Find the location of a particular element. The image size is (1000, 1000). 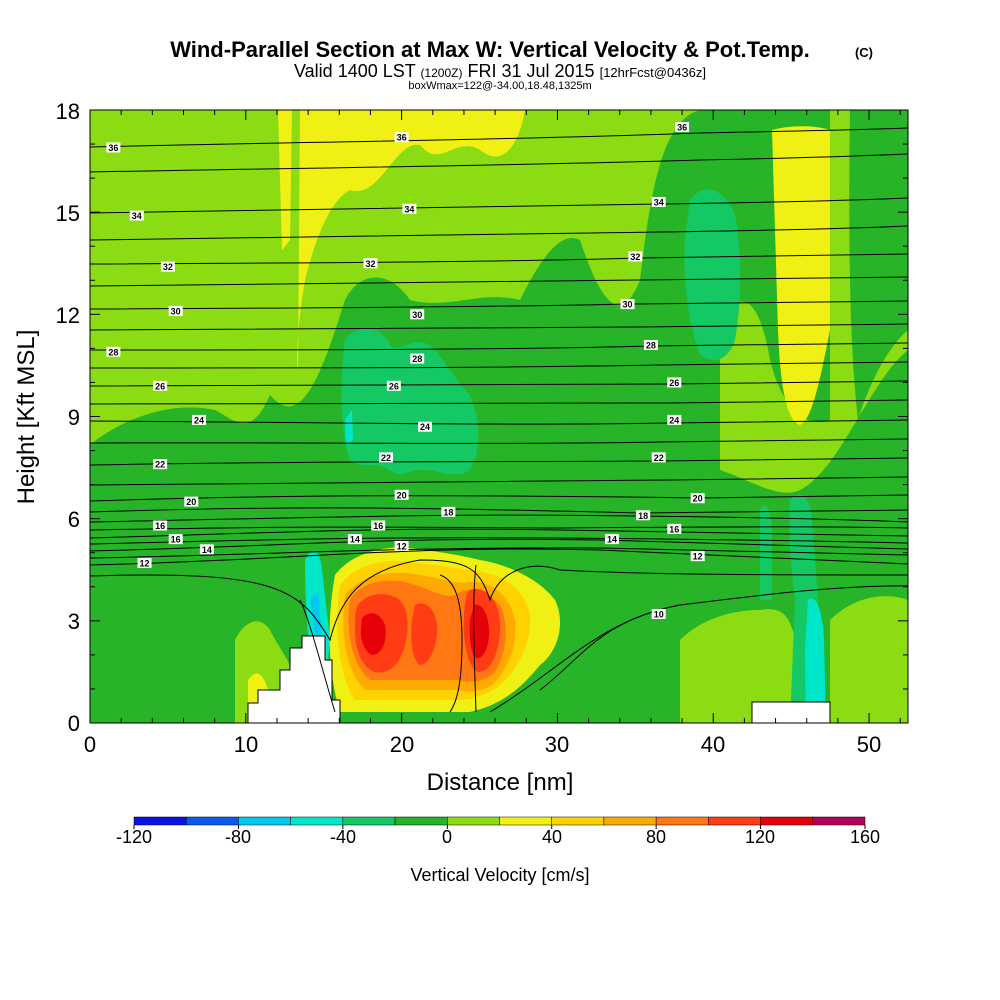

colorbar-tick-label: 160 is located at coordinates (865, 837).